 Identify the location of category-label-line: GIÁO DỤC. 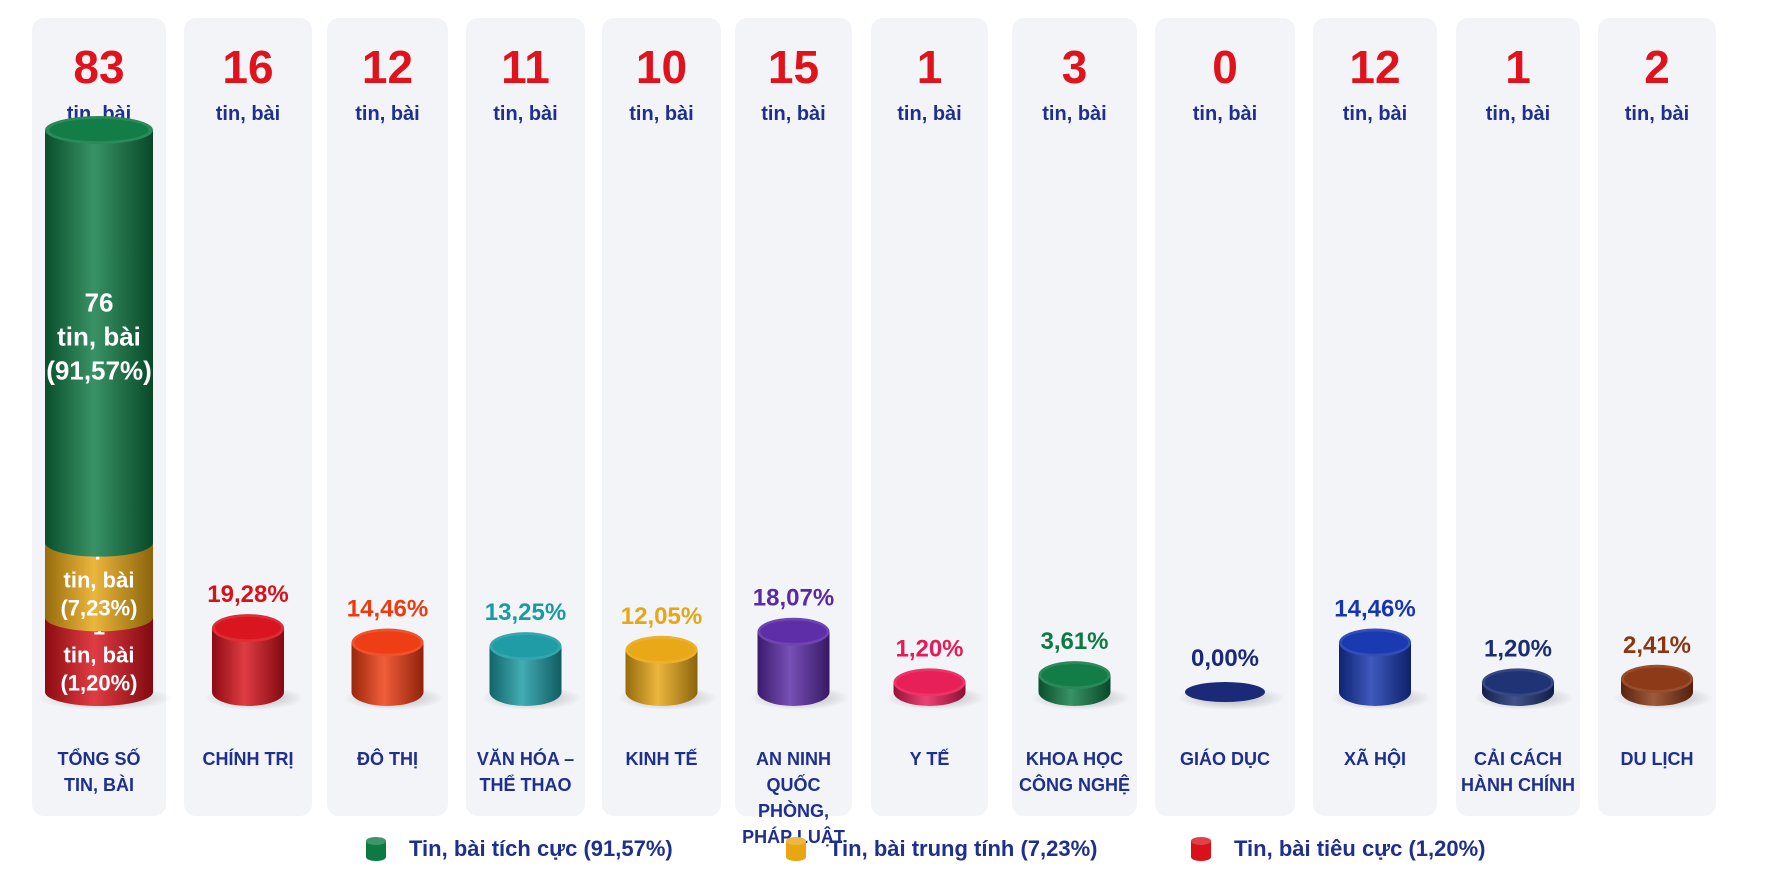
(1225, 759).